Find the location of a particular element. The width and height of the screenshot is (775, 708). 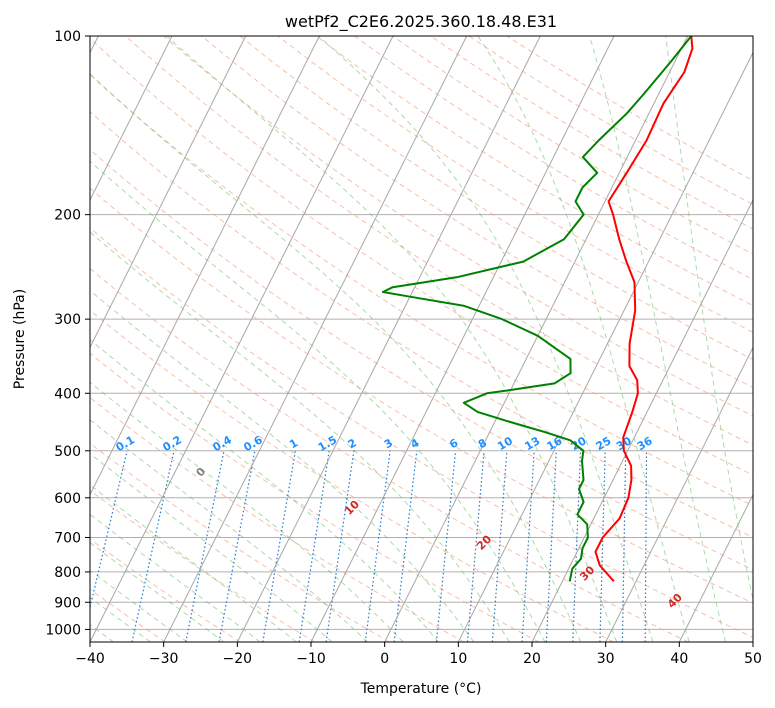

y-axis-ticks: 100 200 300 400 500 600 700 800 900 1000 is located at coordinates (67, 333).